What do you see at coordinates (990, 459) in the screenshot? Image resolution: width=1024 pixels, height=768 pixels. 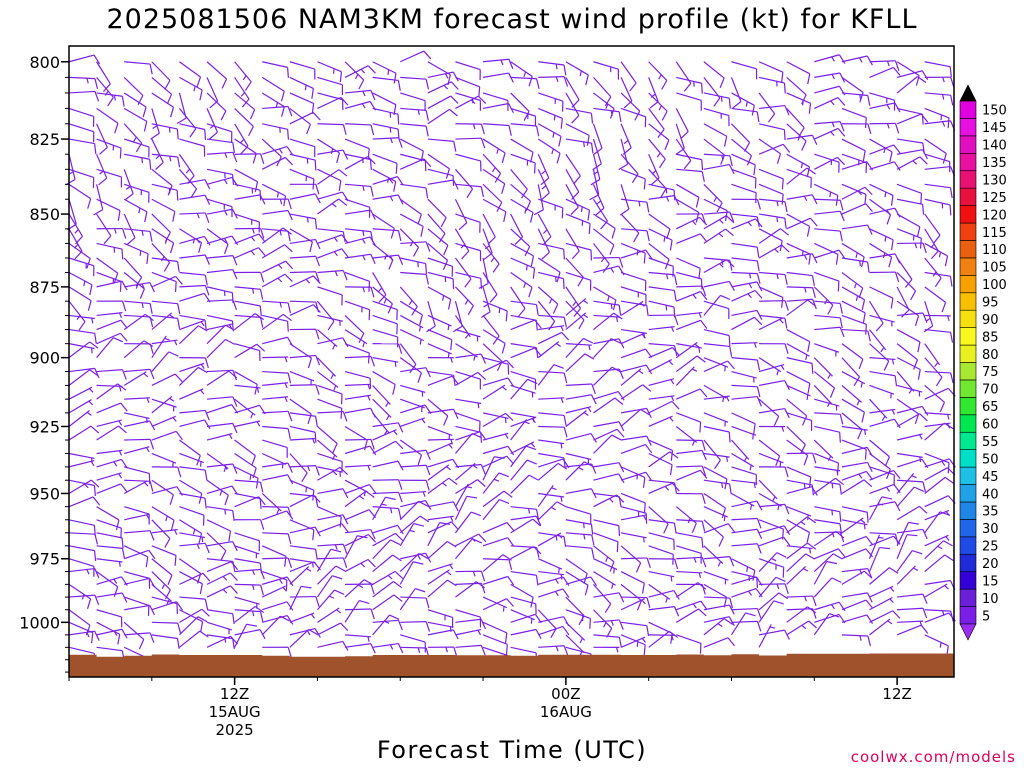 I see `colorbar-label: 50` at bounding box center [990, 459].